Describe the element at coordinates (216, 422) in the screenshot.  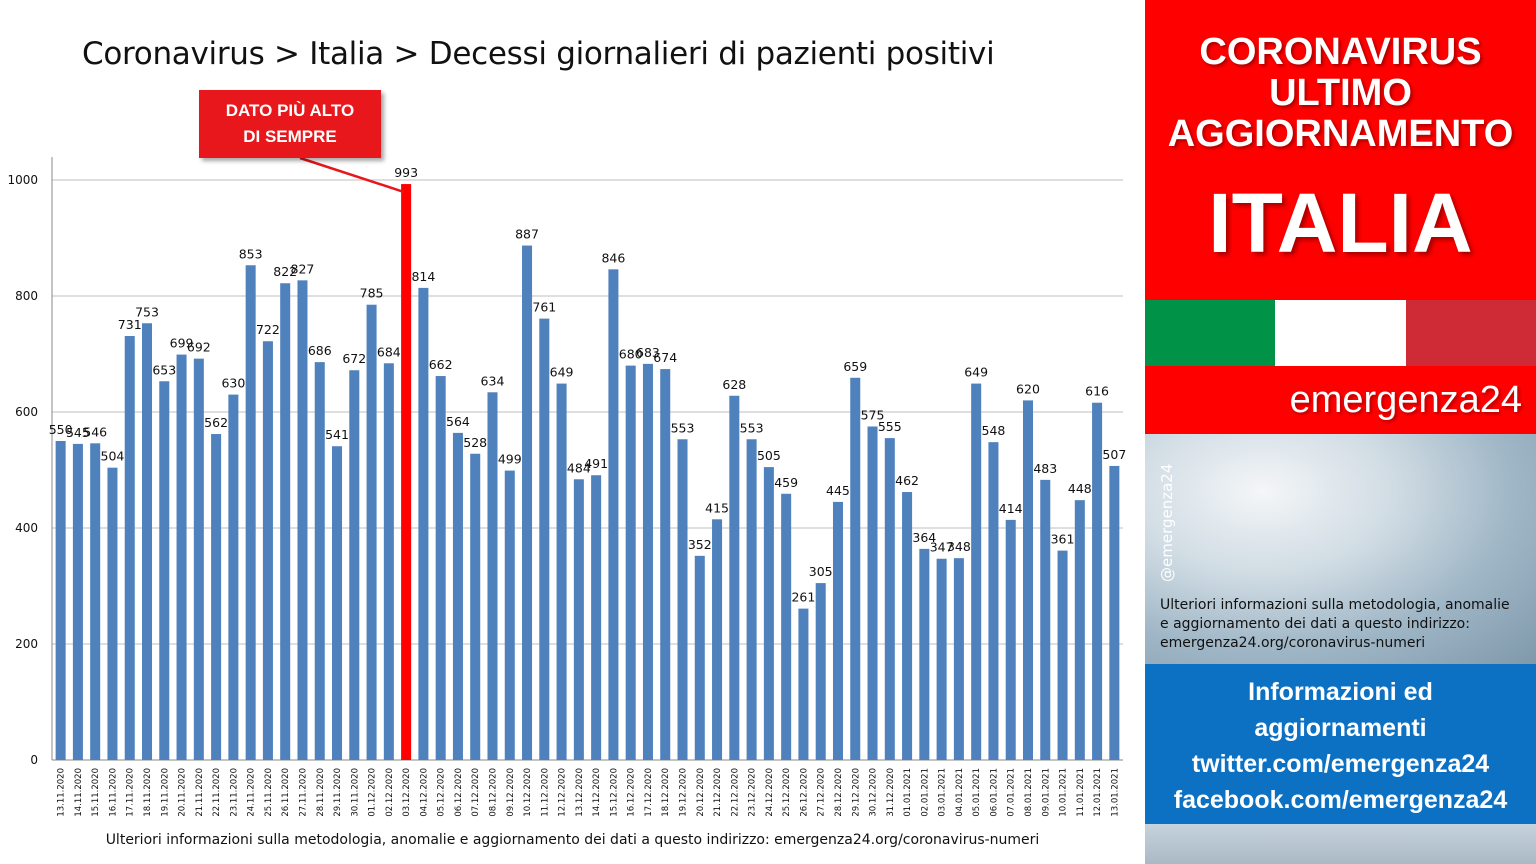
I see `value-label: 562` at that location.